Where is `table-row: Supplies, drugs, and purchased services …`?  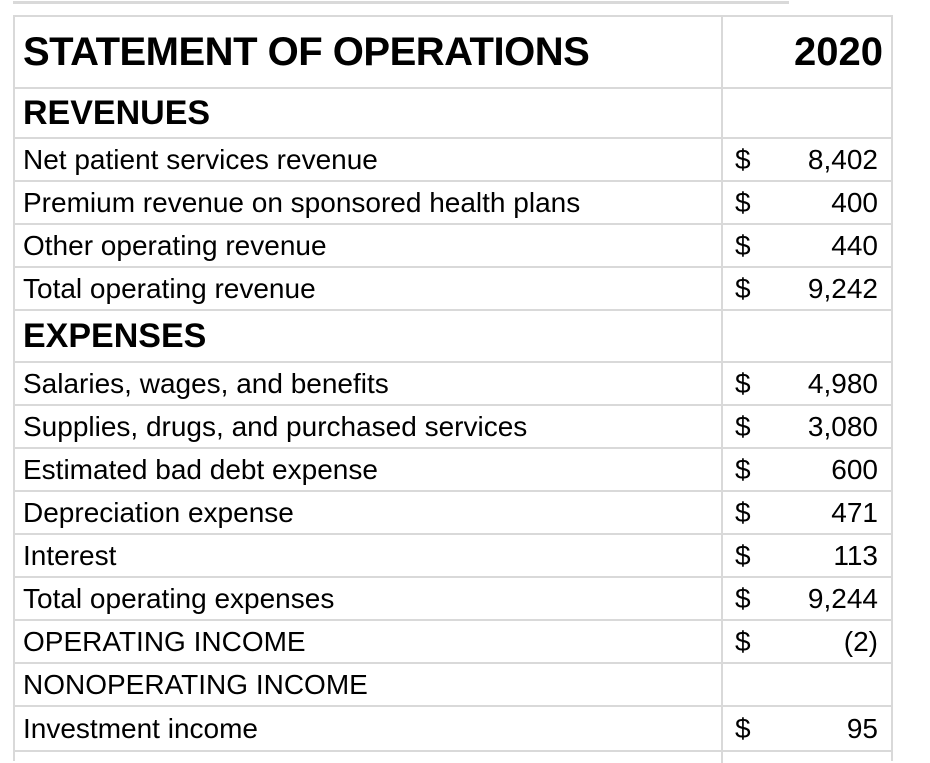
table-row: Supplies, drugs, and purchased services … is located at coordinates (453, 427).